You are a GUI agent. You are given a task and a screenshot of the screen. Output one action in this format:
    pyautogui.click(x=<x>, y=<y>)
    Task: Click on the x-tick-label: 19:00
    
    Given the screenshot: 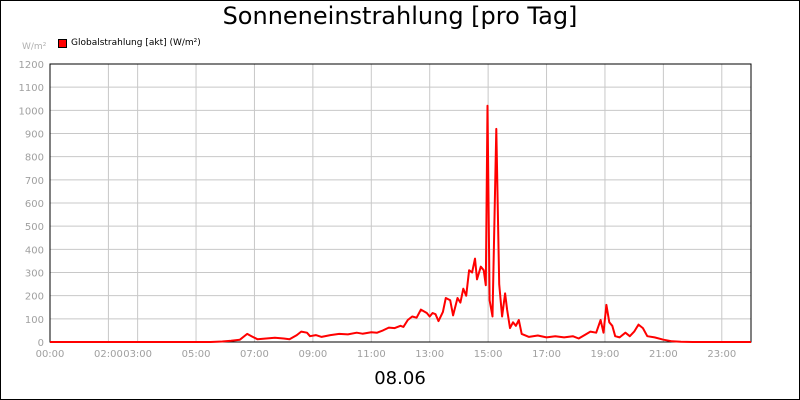 What is the action you would take?
    pyautogui.click(x=605, y=354)
    